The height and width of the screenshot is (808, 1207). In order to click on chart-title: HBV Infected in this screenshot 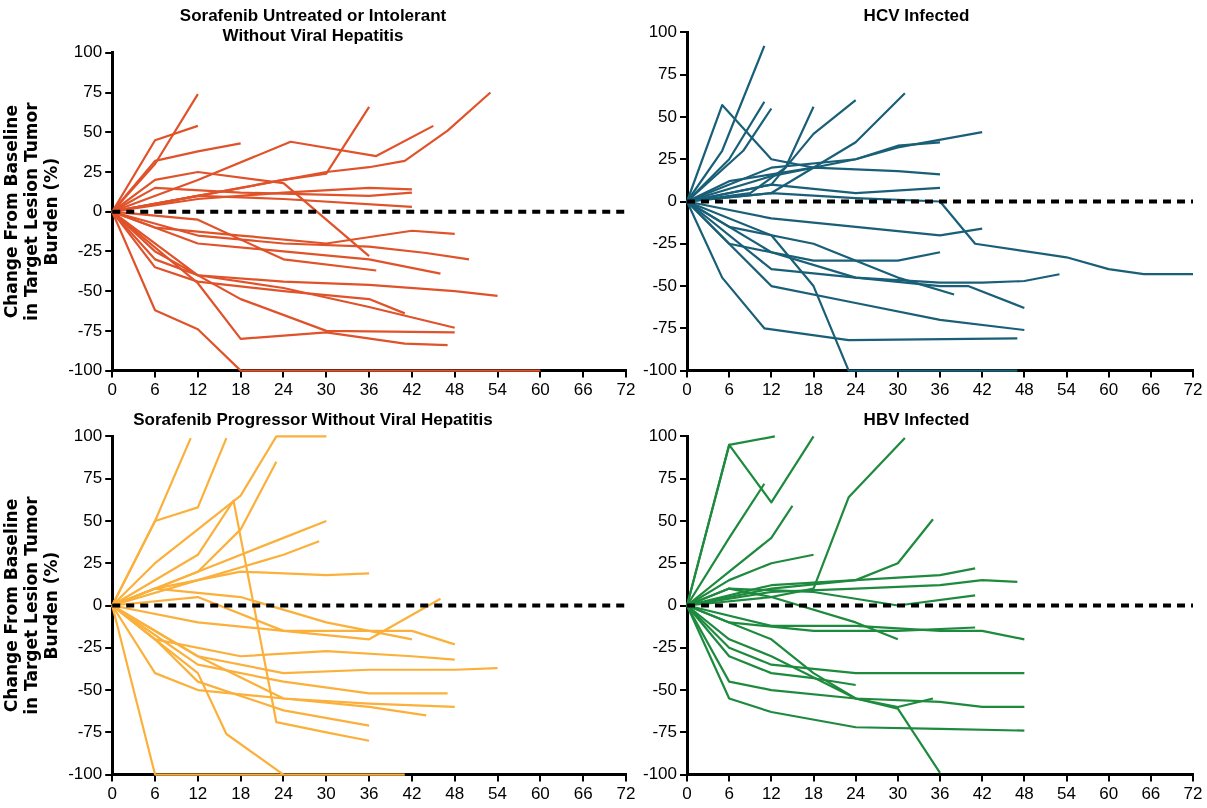, I will do `click(916, 419)`.